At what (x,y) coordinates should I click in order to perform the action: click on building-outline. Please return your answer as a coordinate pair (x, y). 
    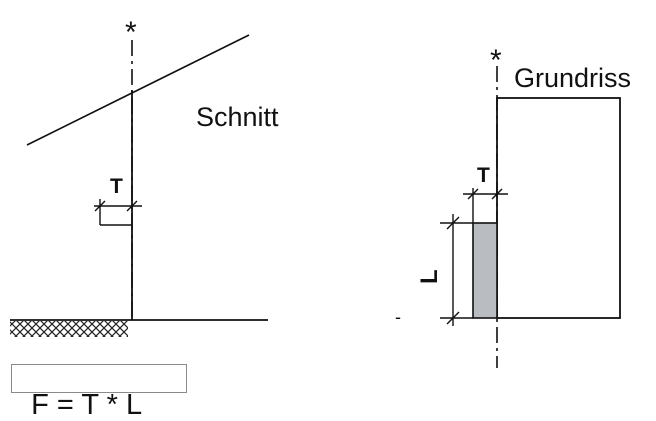
    Looking at the image, I should click on (558, 208).